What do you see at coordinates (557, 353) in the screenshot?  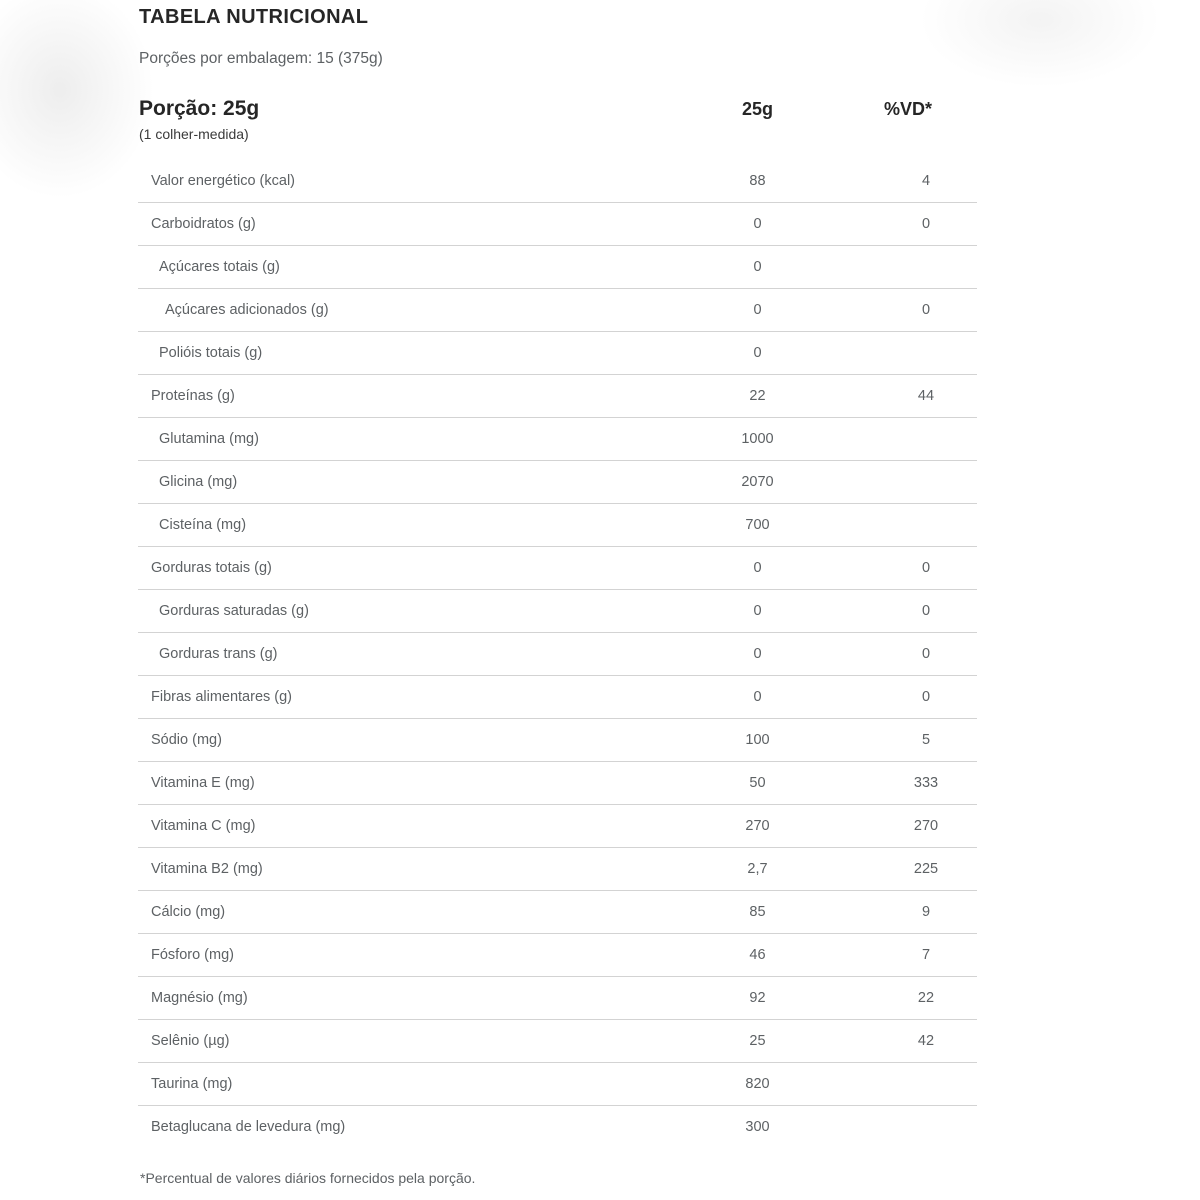 I see `table-row: Polióis totais (g) 0` at bounding box center [557, 353].